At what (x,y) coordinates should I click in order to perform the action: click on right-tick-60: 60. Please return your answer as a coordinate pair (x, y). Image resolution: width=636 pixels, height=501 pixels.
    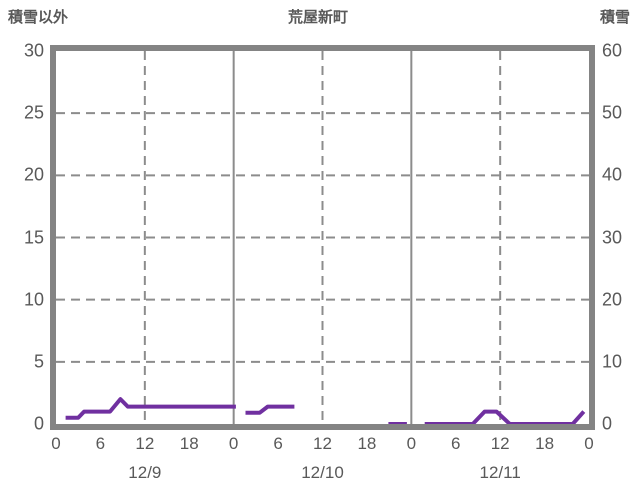
    Looking at the image, I should click on (612, 50).